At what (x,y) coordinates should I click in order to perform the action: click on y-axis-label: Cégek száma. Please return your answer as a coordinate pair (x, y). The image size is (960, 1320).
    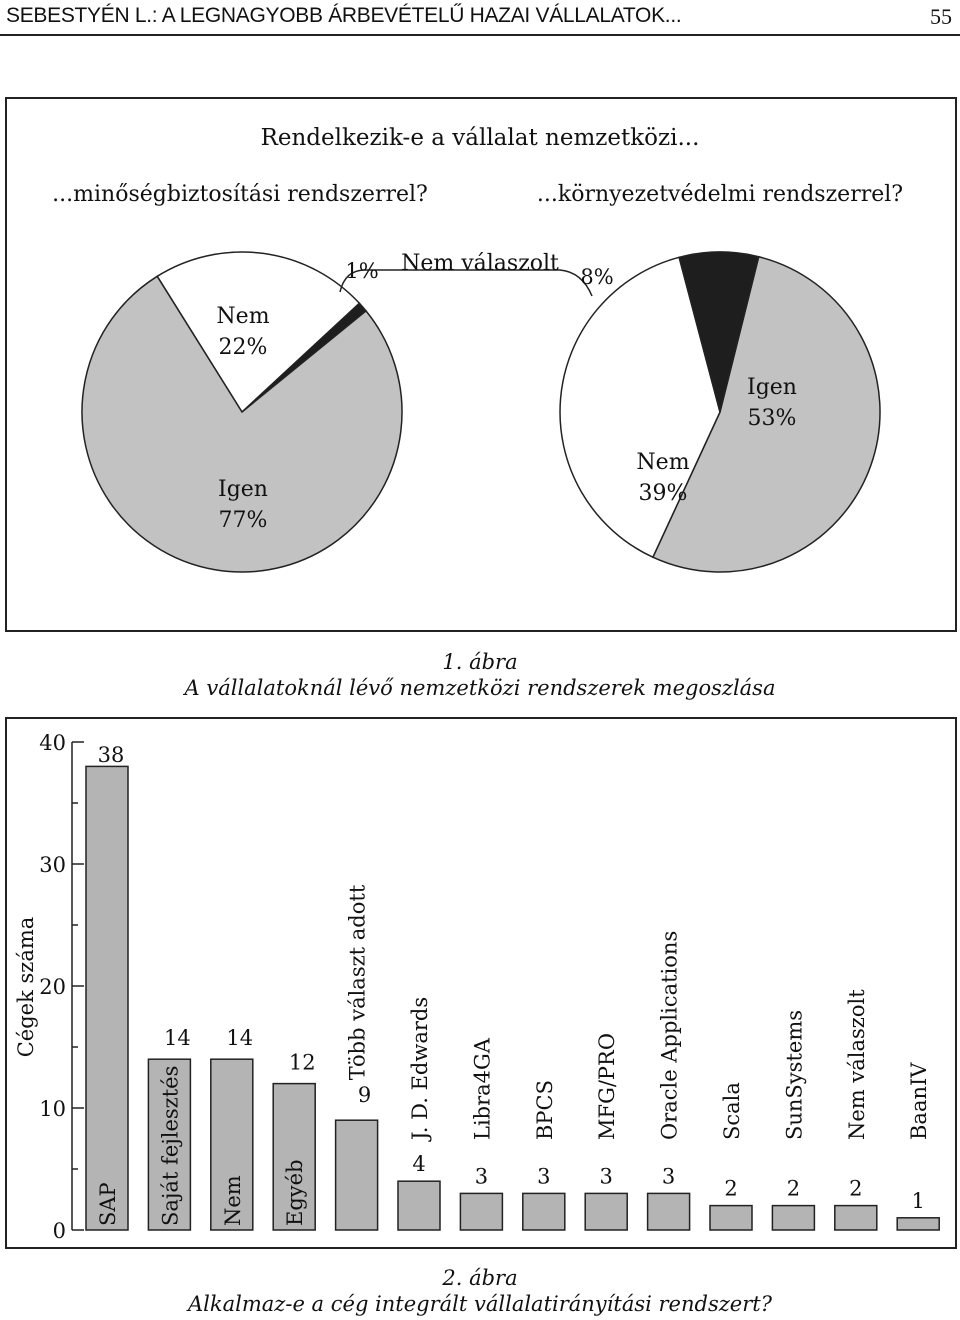
    Looking at the image, I should click on (26, 987).